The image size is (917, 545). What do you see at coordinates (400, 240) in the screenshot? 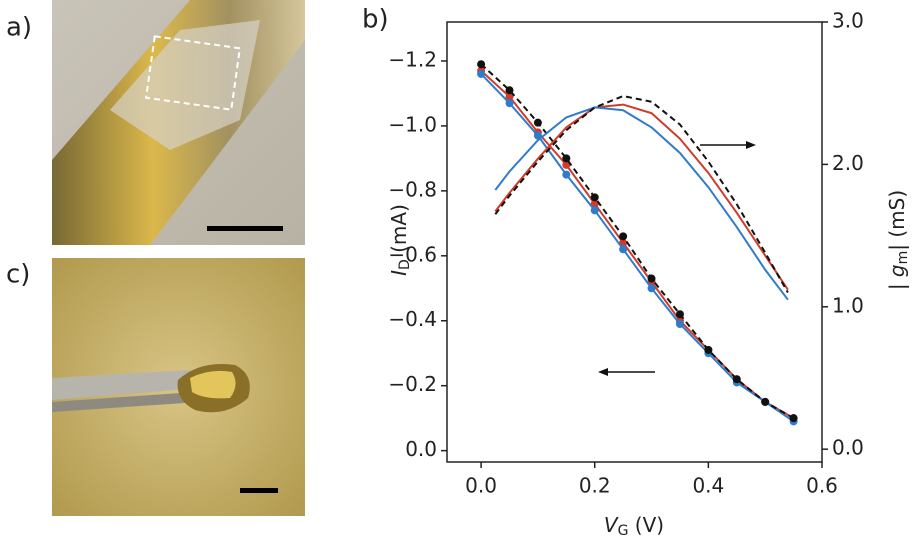
I see `y-axis-label: ID (mA)` at bounding box center [400, 240].